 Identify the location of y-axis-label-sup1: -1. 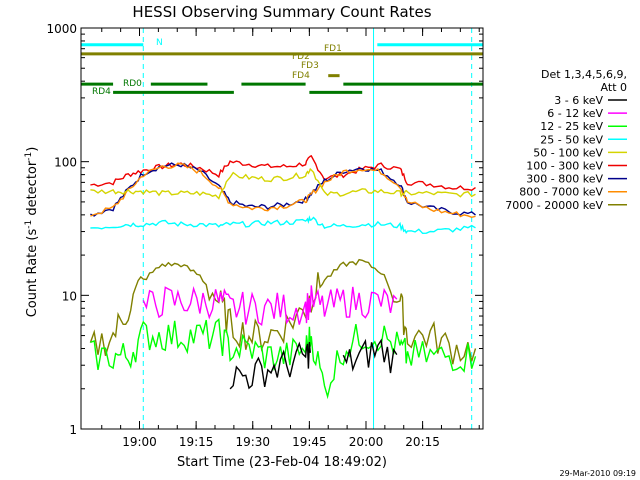
(29, 224).